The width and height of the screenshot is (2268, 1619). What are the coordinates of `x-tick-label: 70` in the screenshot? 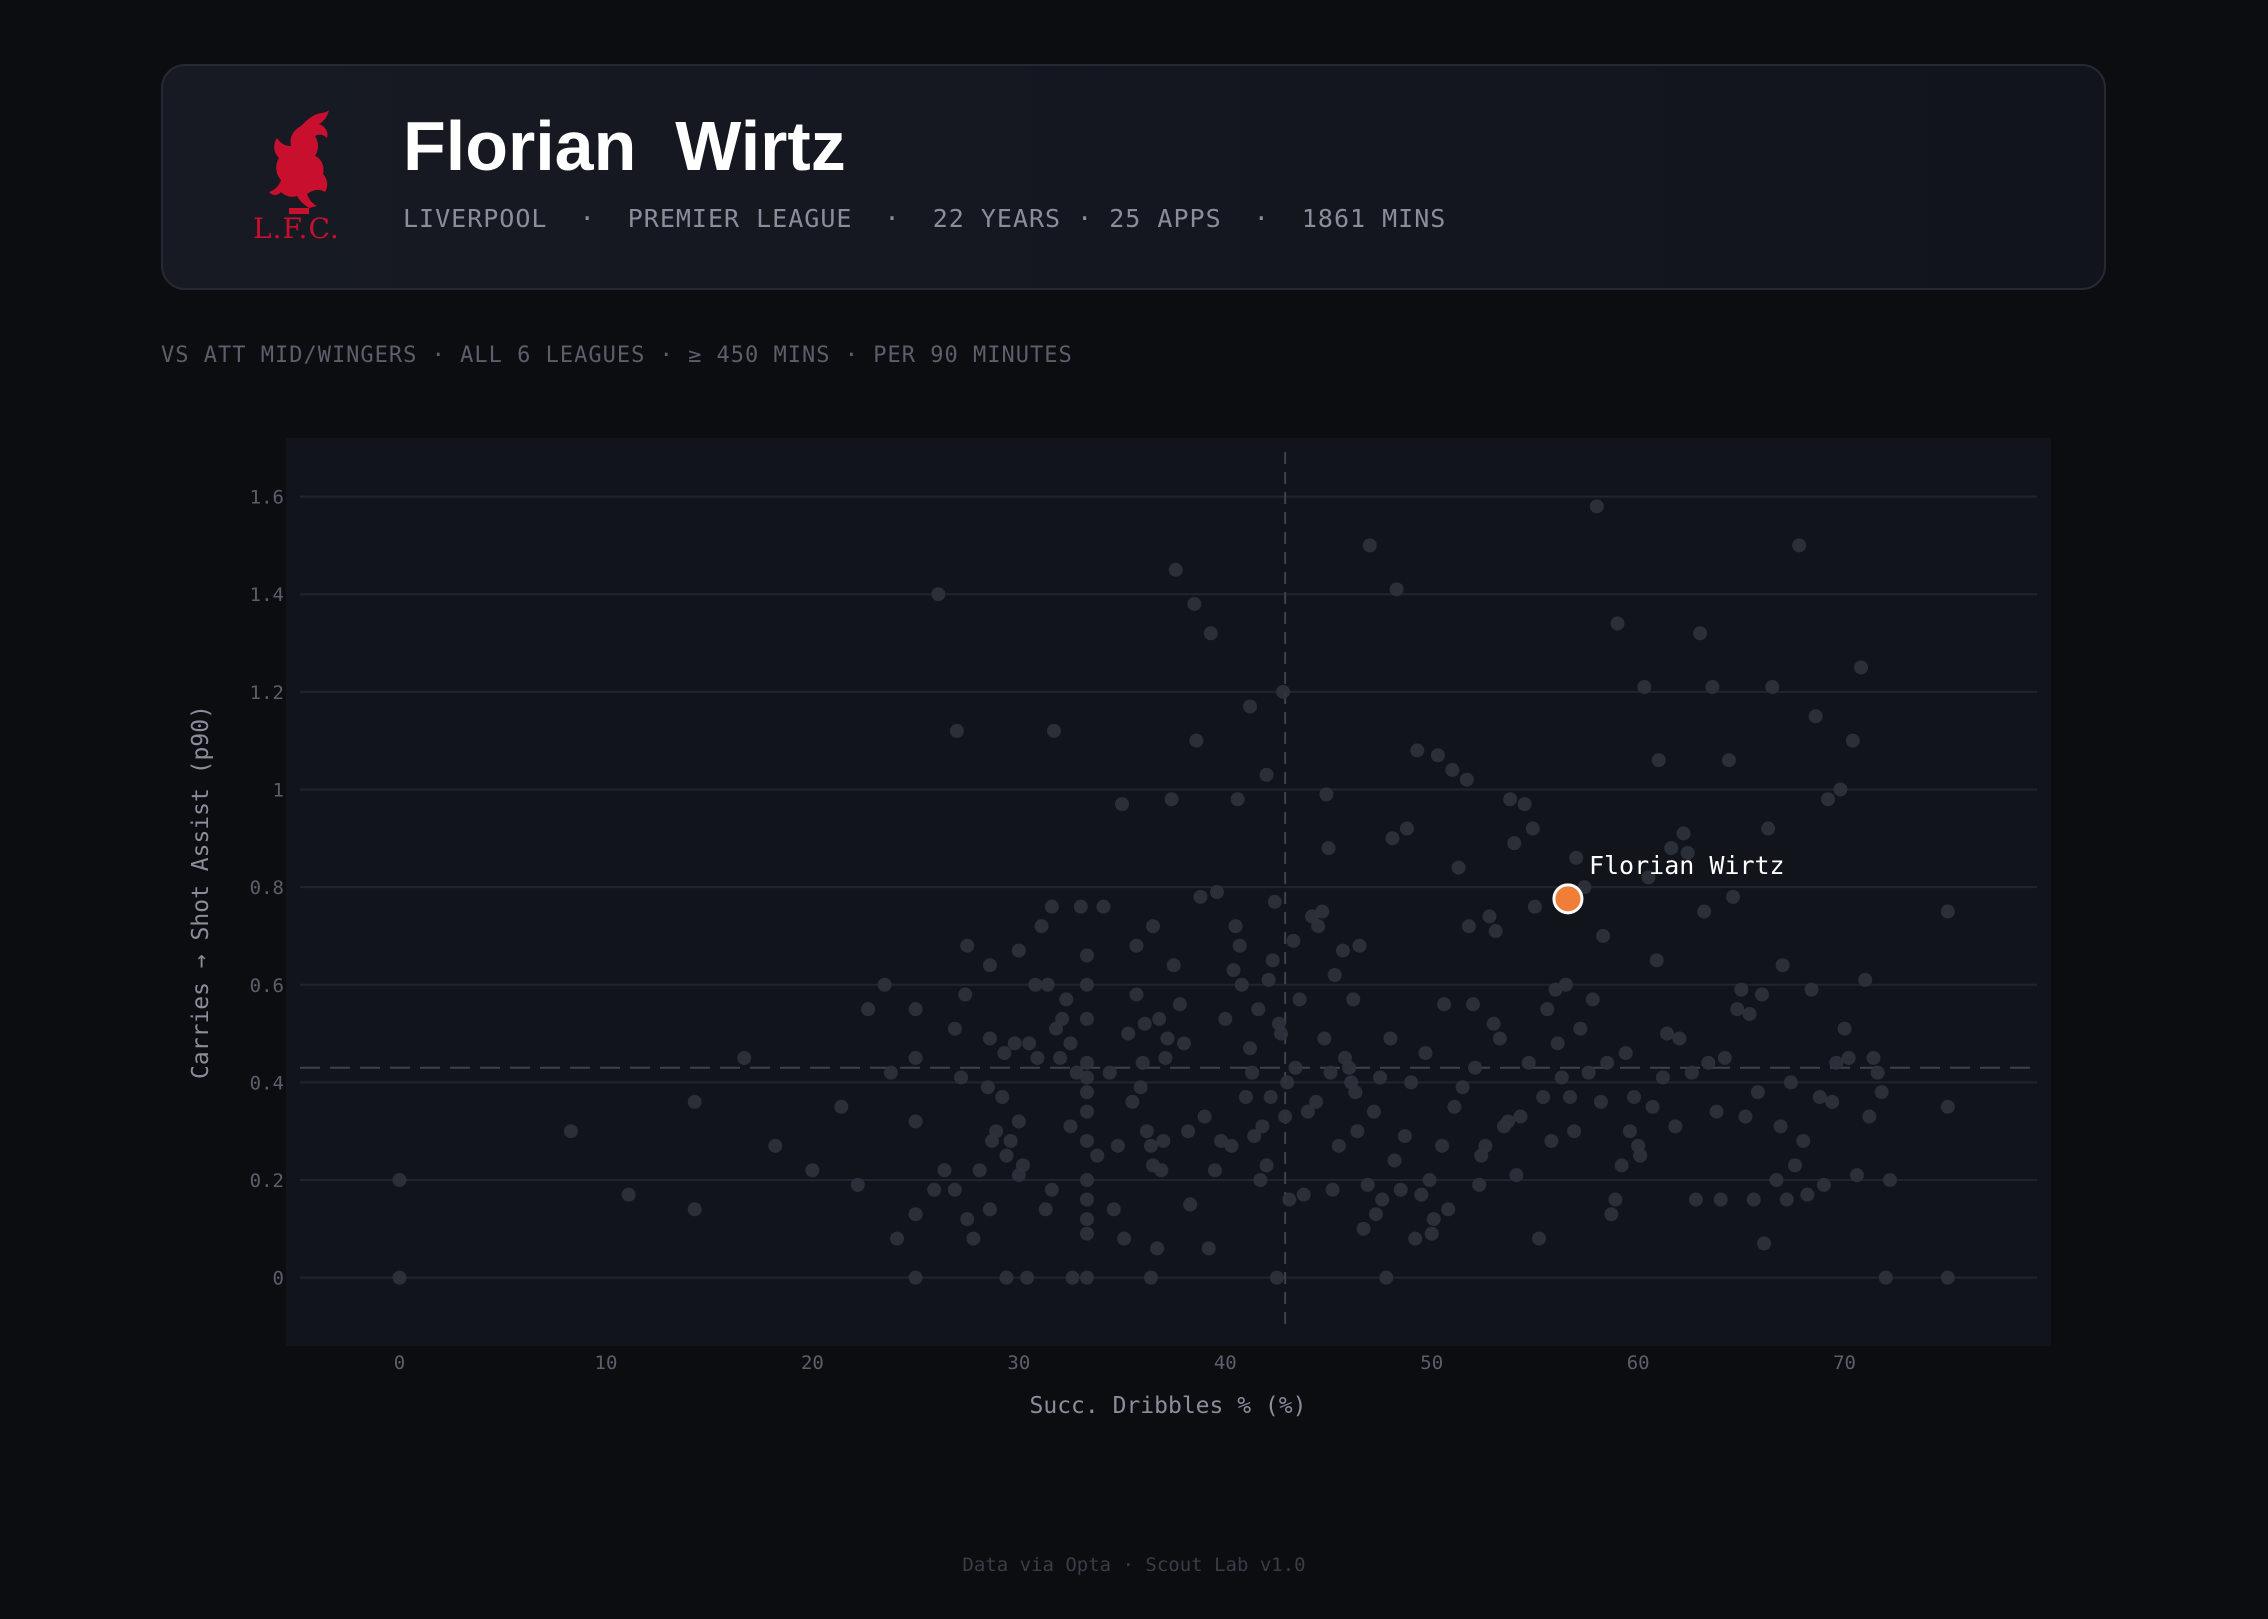 It's located at (1844, 1363).